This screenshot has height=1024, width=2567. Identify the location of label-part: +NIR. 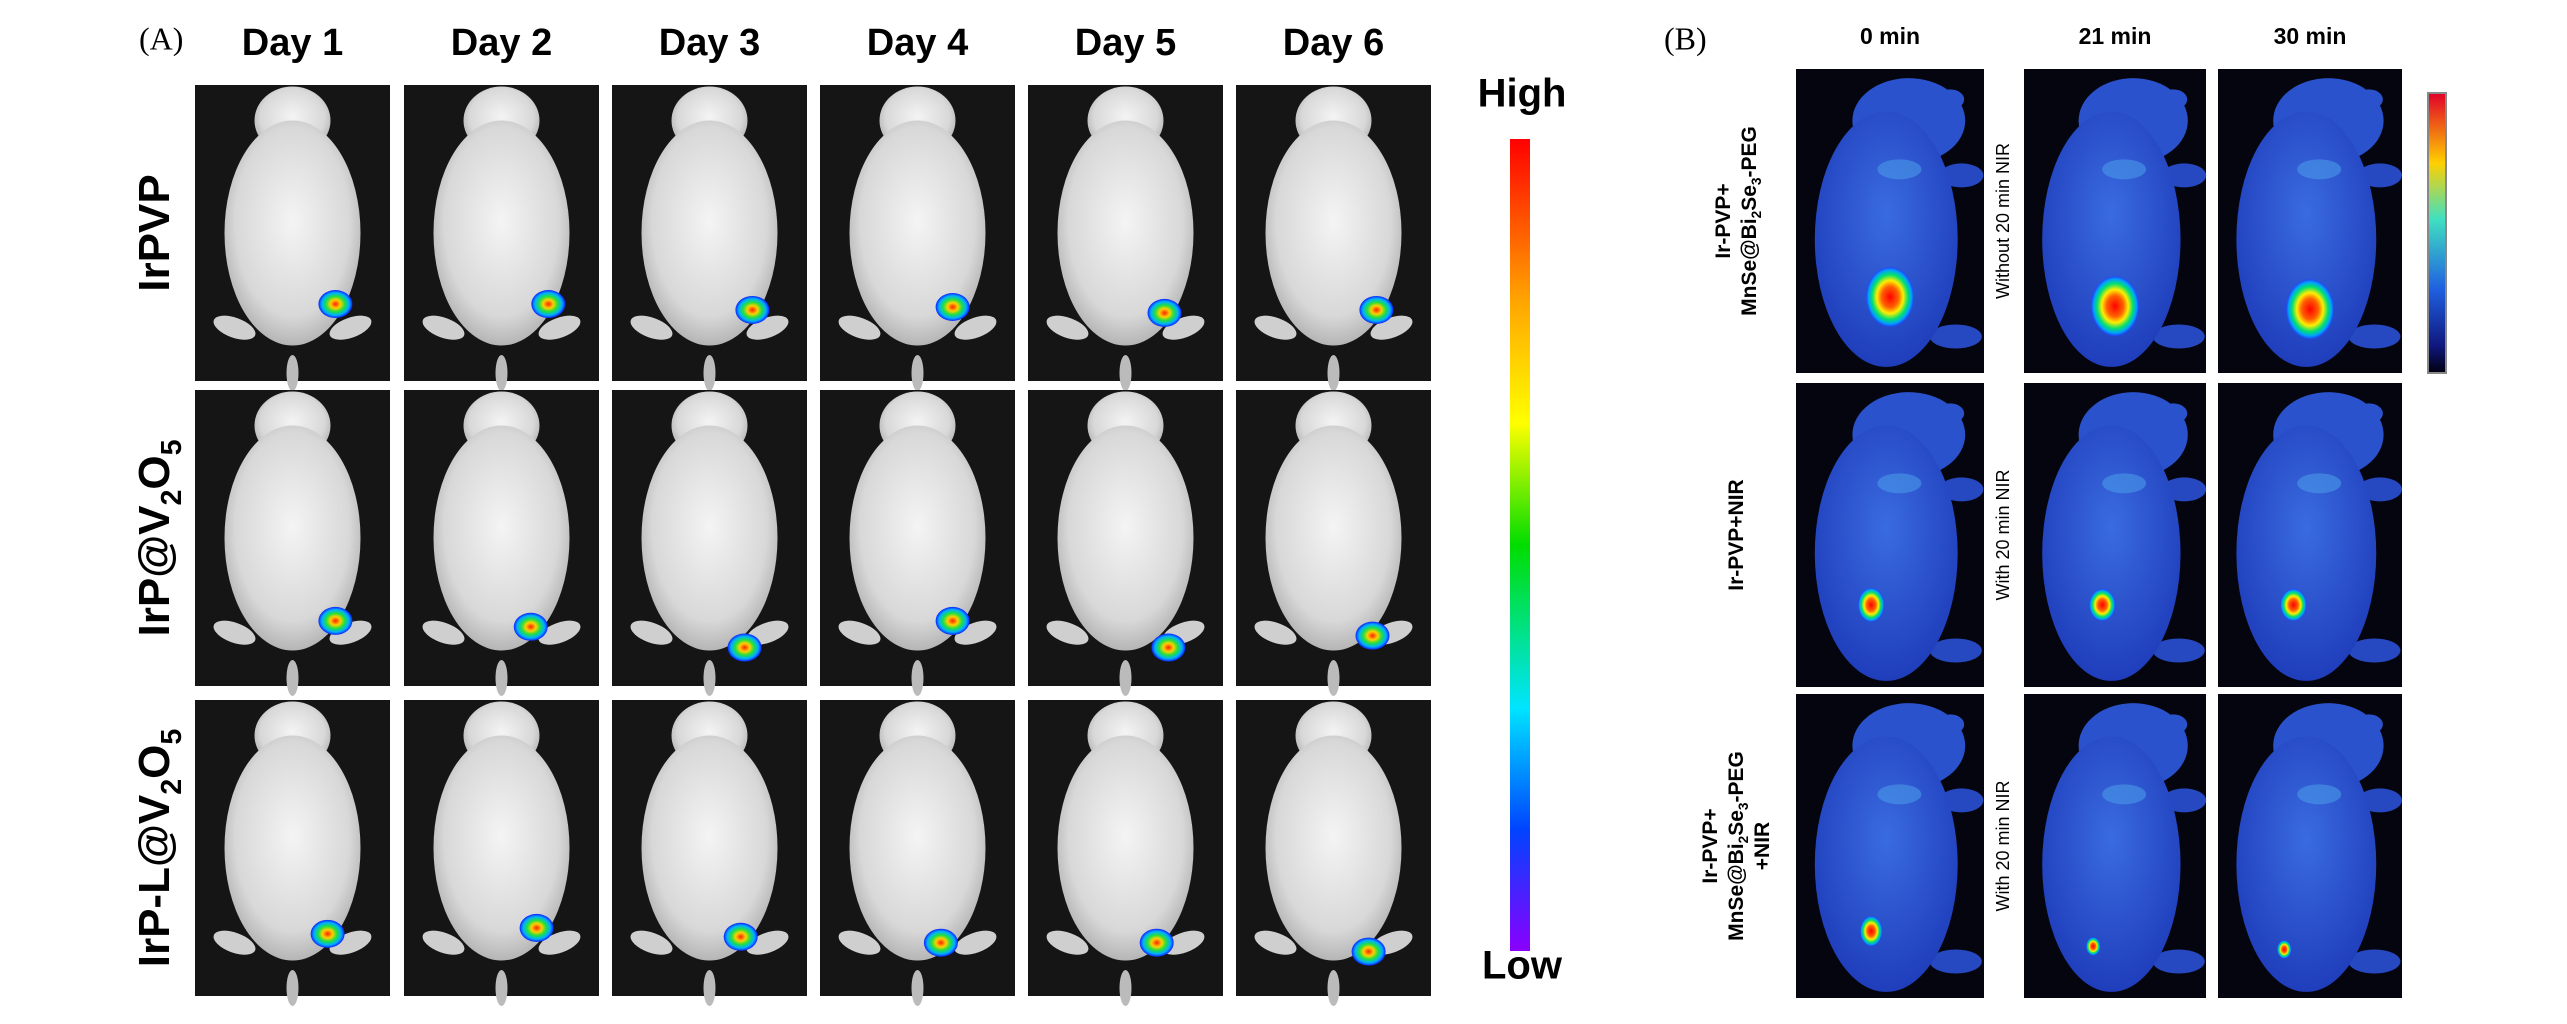
(1762, 846).